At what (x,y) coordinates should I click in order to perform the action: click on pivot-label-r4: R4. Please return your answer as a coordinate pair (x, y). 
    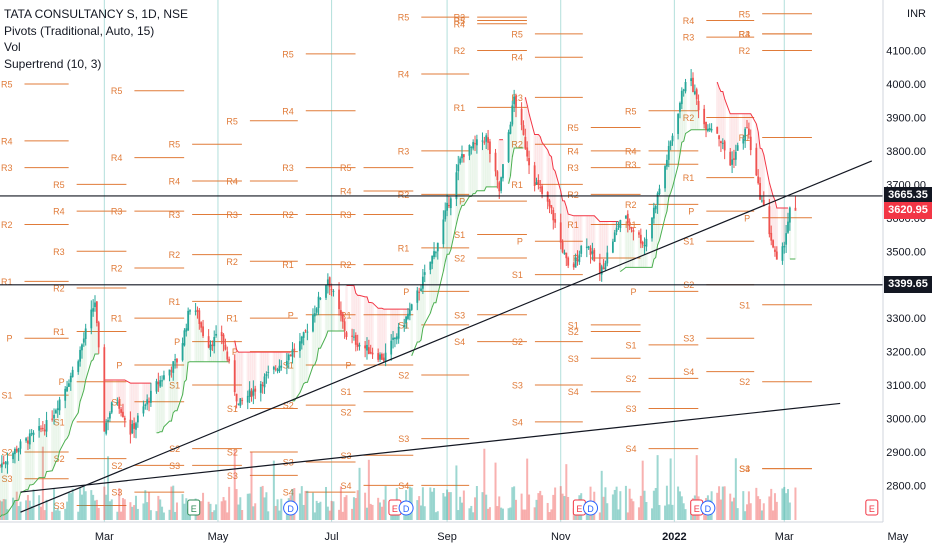
    Looking at the image, I should click on (232, 182).